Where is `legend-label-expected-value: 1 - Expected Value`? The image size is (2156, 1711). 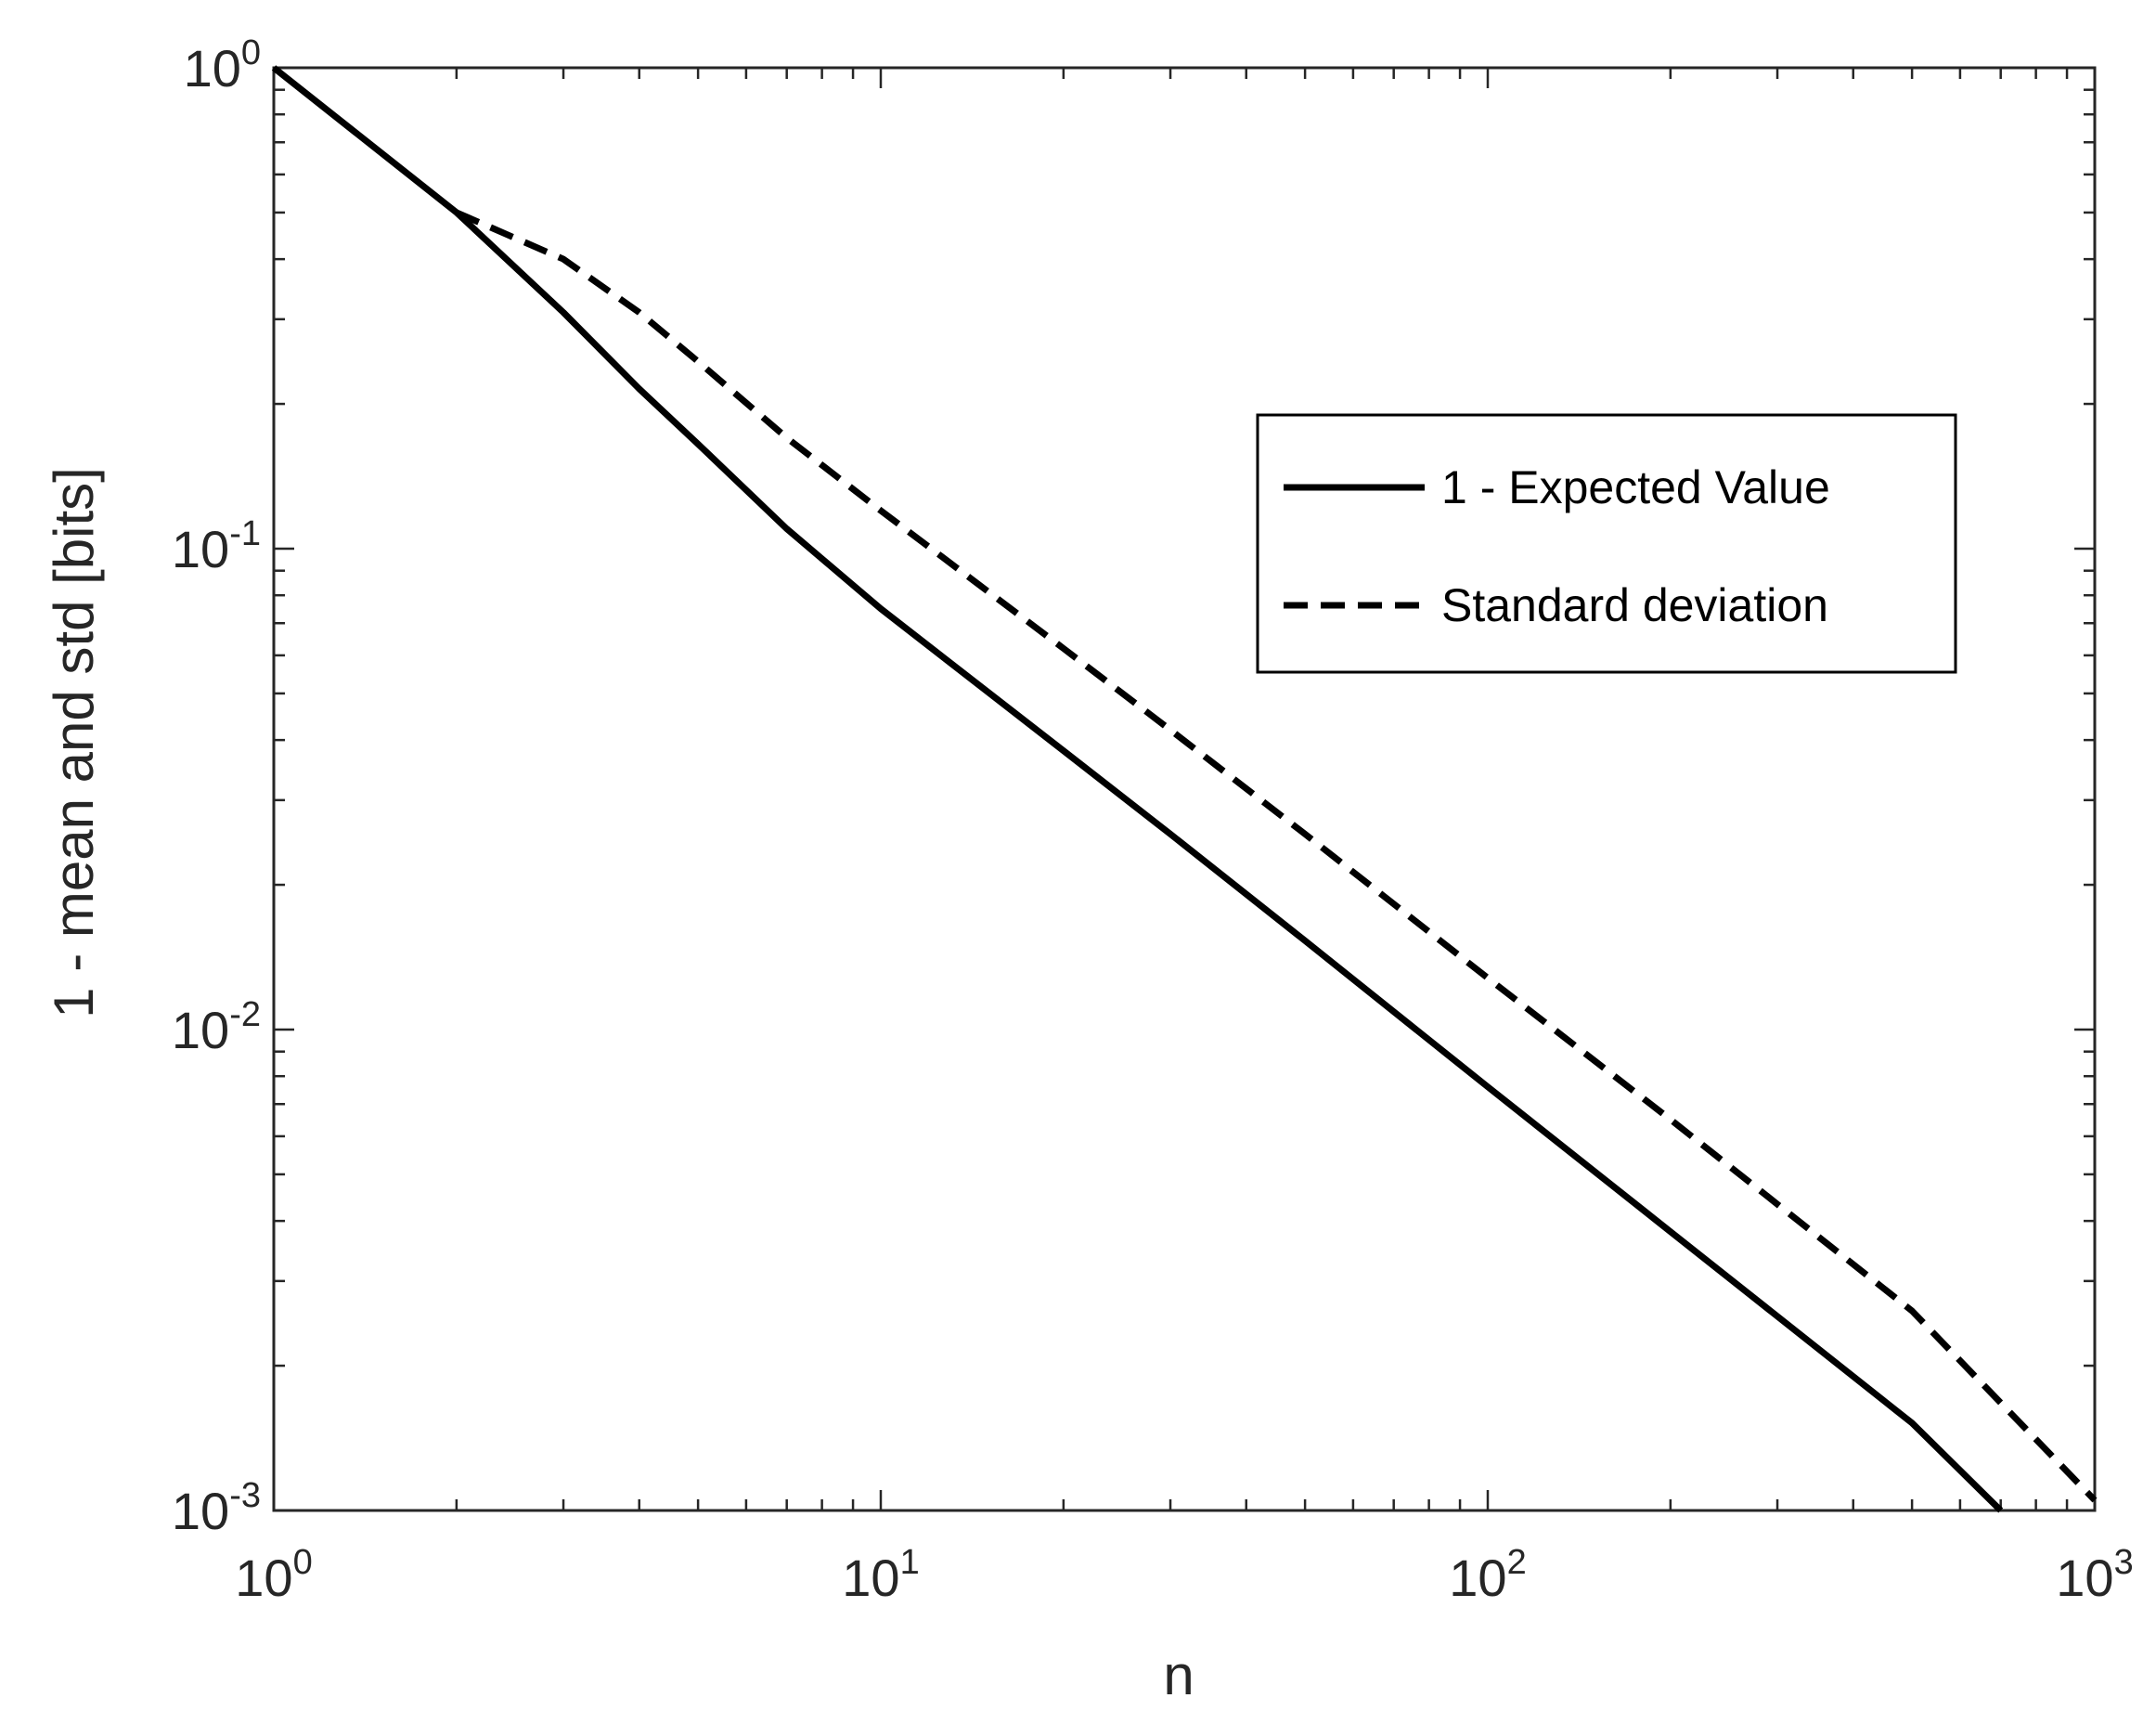 legend-label-expected-value: 1 - Expected Value is located at coordinates (1635, 487).